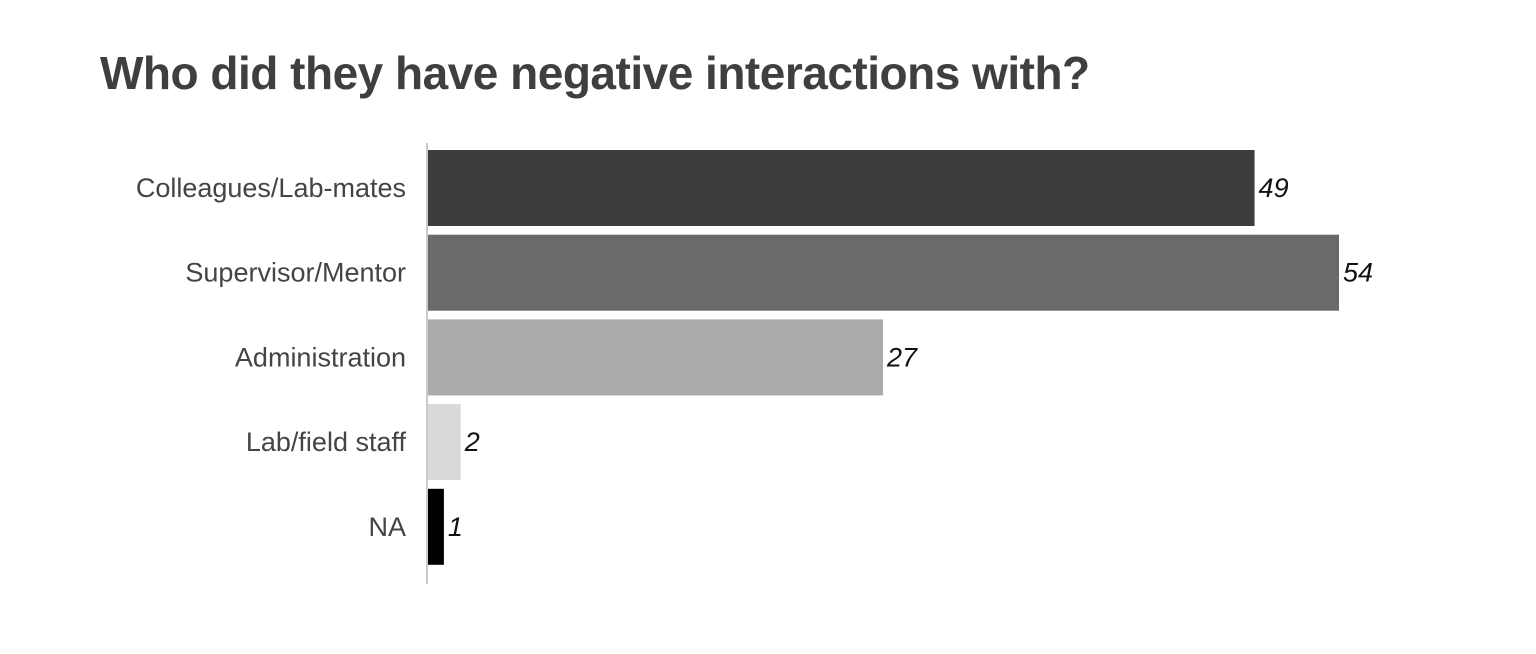 This screenshot has width=1536, height=654. What do you see at coordinates (326, 442) in the screenshot?
I see `category-label: Lab/field staff` at bounding box center [326, 442].